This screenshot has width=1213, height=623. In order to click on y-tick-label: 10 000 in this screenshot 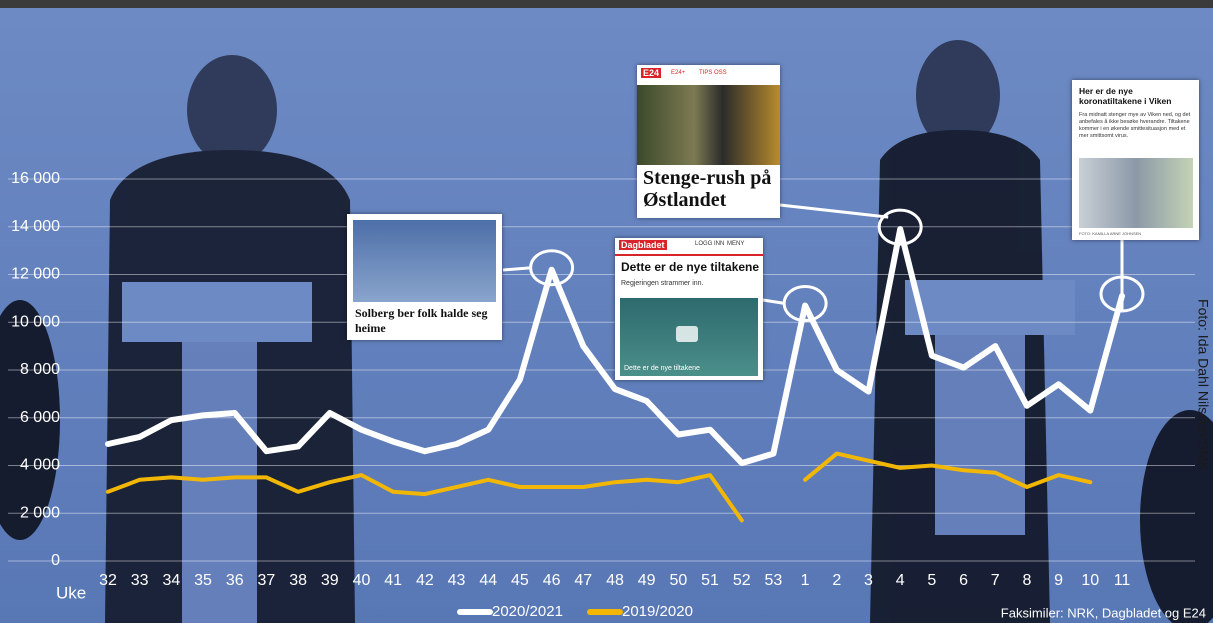, I will do `click(35, 321)`.